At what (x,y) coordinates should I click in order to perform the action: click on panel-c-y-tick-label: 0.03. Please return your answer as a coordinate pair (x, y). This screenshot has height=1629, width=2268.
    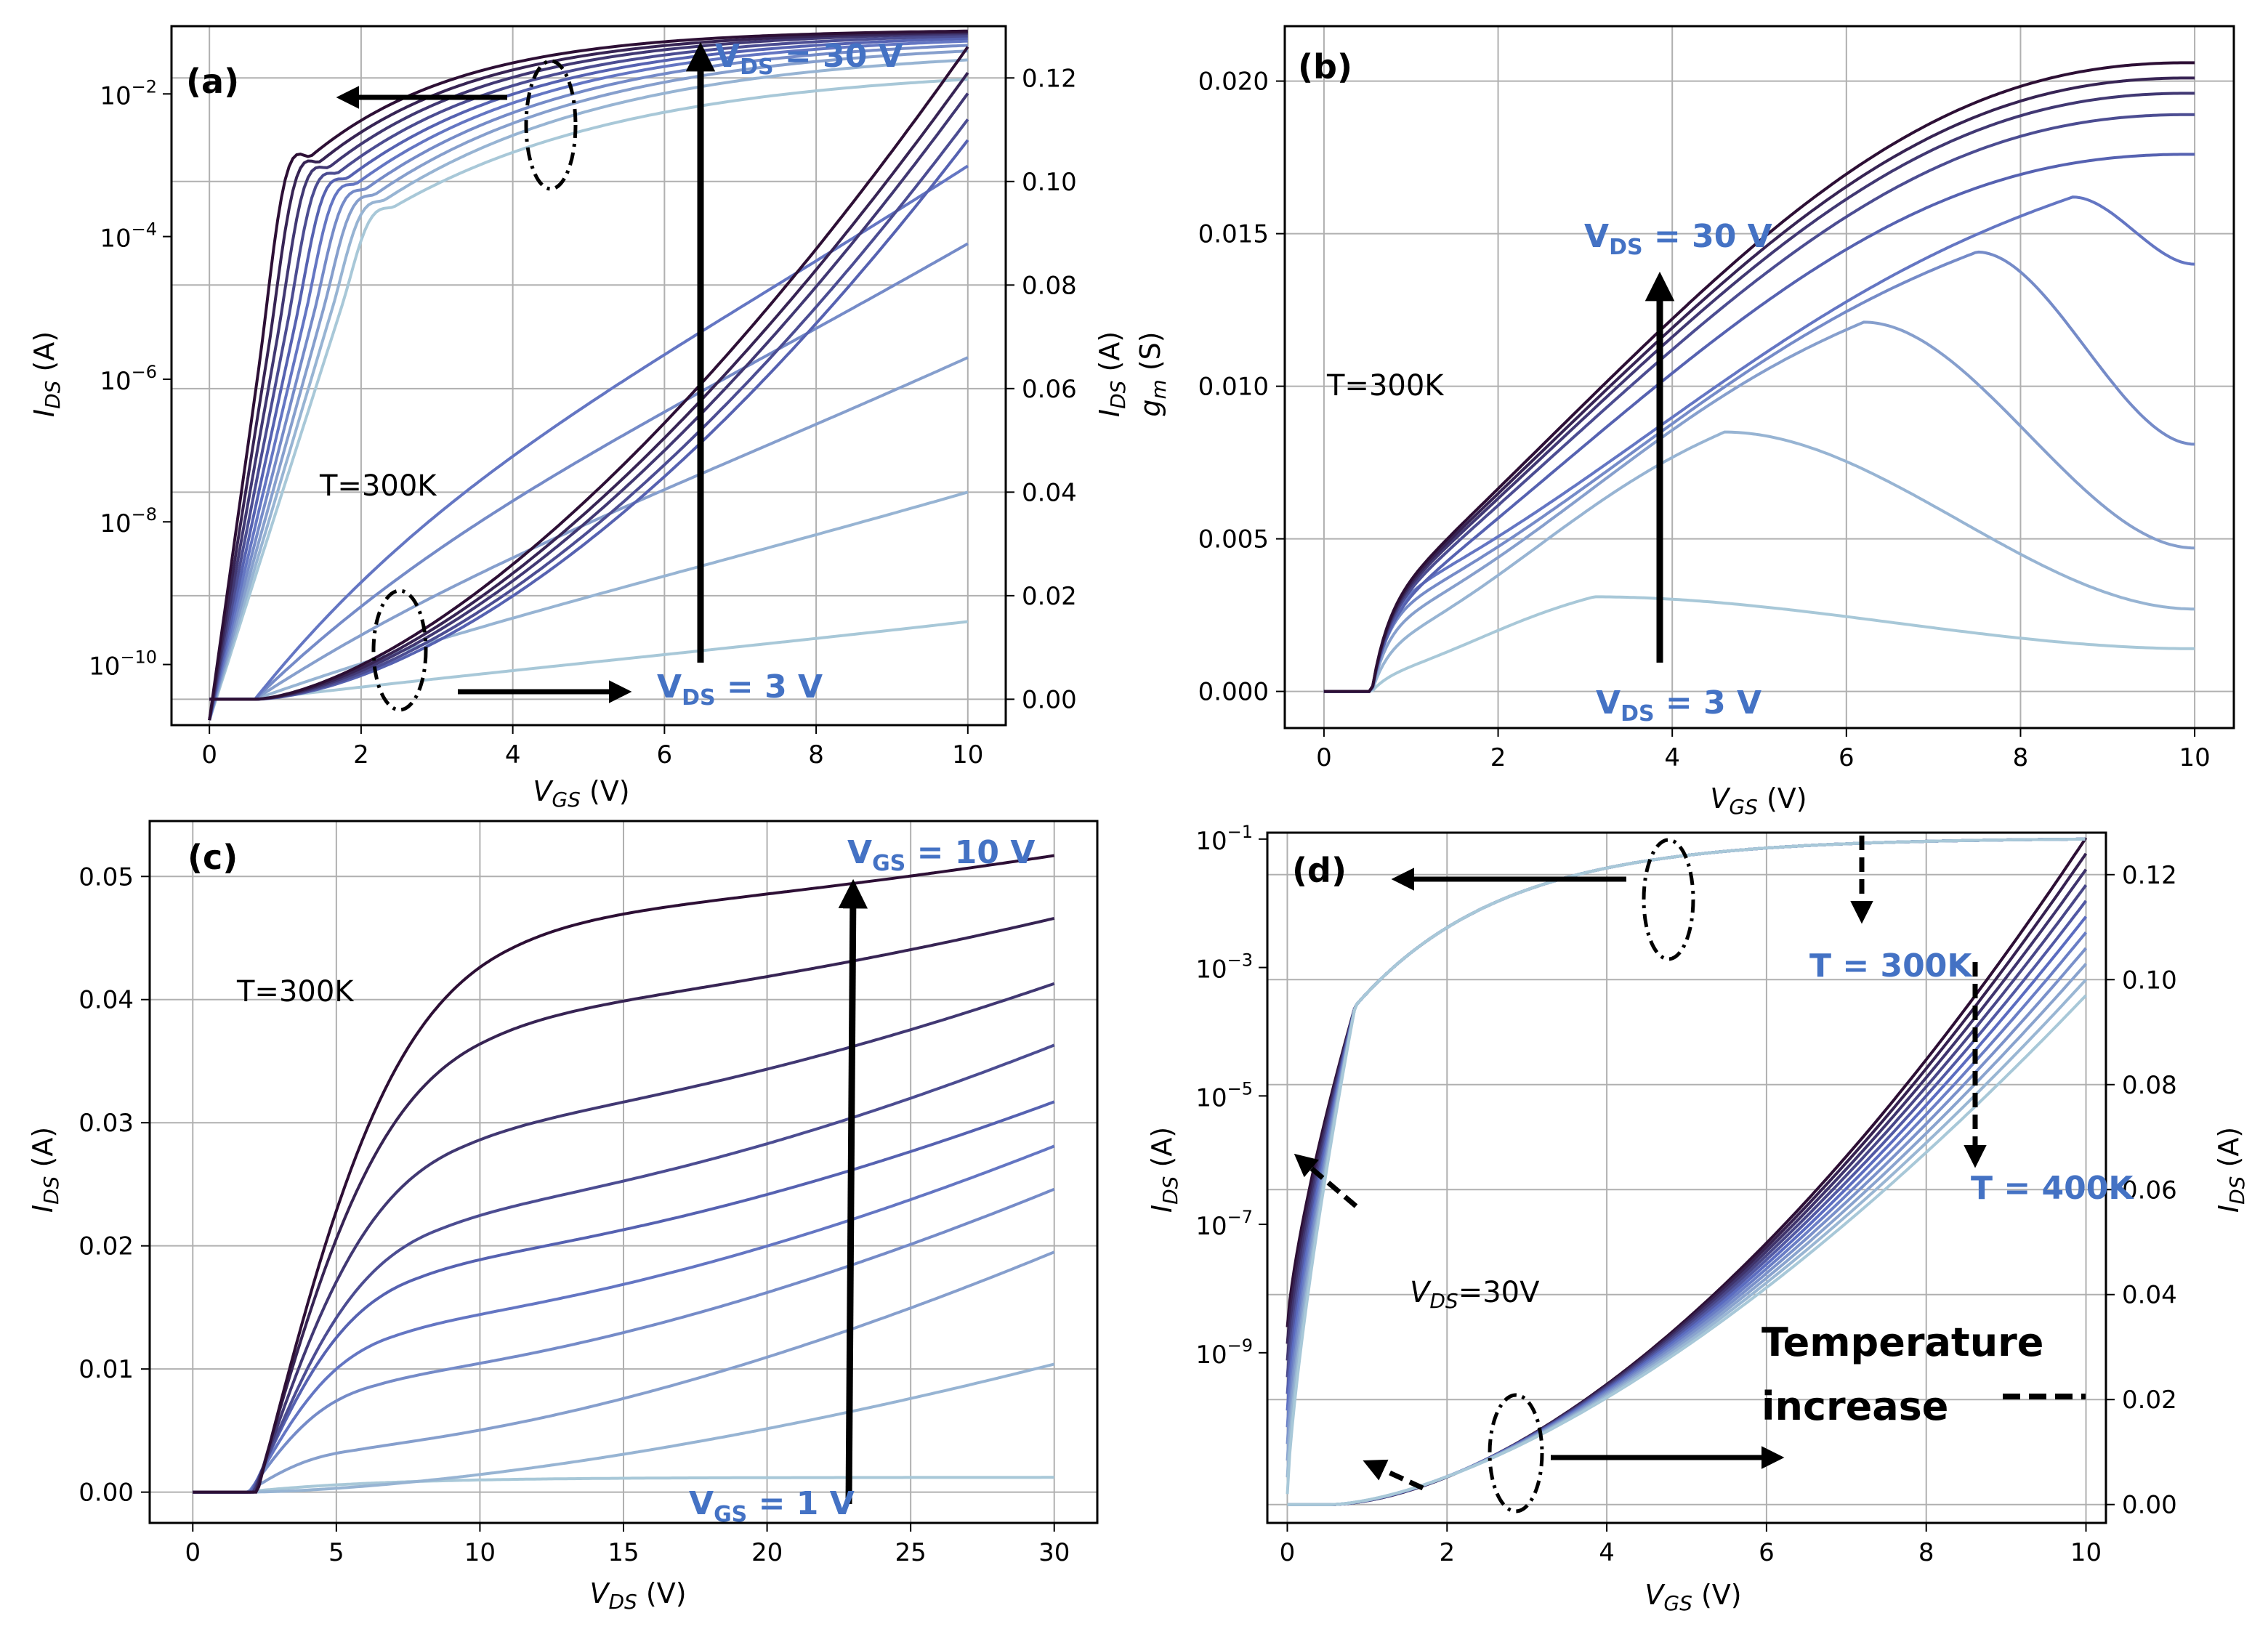
    Looking at the image, I should click on (106, 1123).